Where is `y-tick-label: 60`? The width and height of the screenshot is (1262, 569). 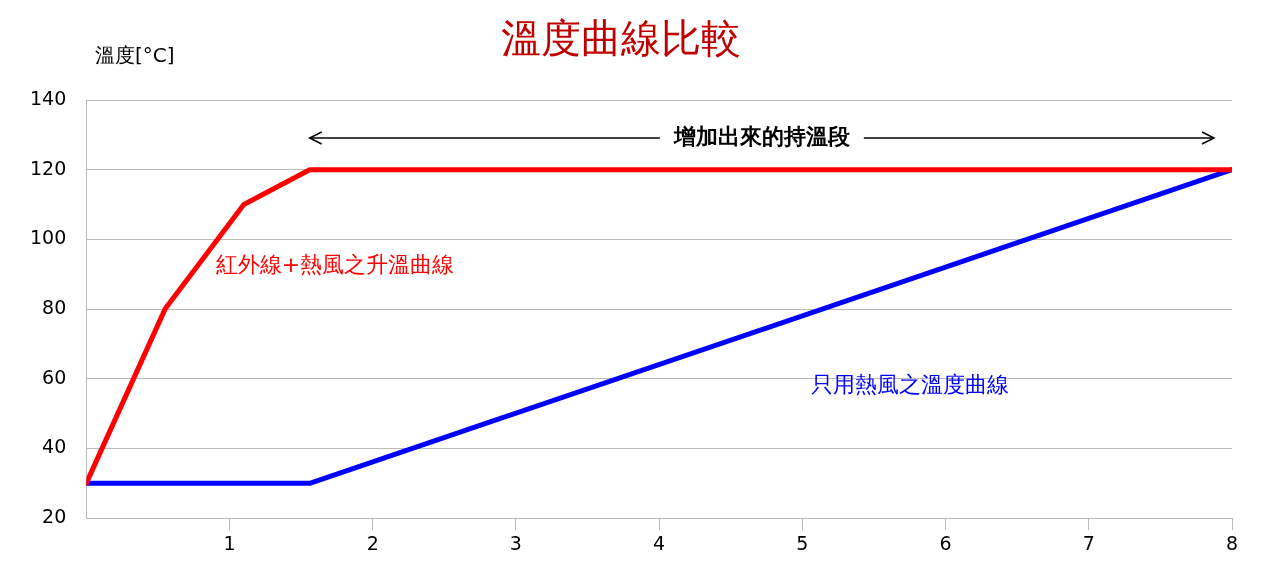 y-tick-label: 60 is located at coordinates (54, 376).